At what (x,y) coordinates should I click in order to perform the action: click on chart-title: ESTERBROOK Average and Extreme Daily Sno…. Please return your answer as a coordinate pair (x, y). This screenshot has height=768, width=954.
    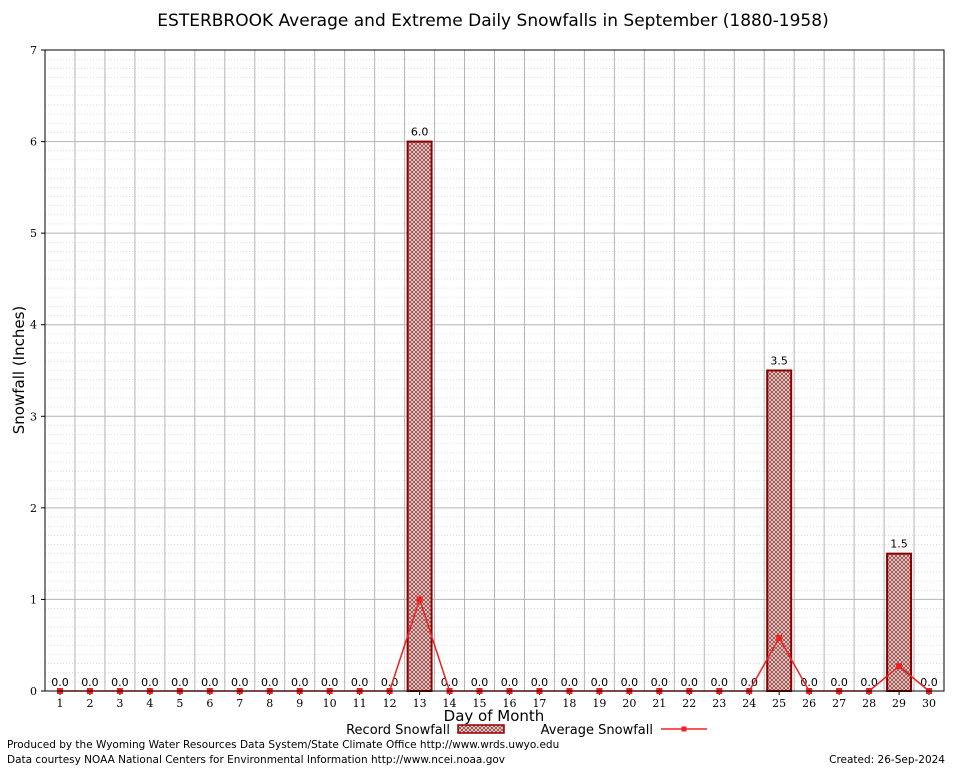
    Looking at the image, I should click on (492, 21).